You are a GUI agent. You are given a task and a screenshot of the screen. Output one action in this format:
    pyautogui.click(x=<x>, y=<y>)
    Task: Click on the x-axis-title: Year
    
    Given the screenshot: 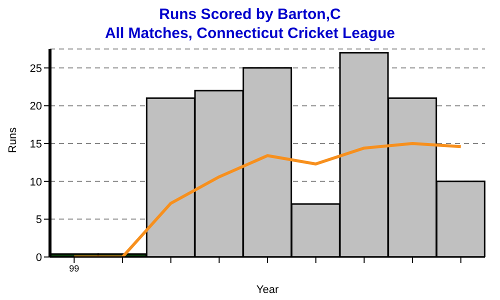 What is the action you would take?
    pyautogui.click(x=267, y=290)
    